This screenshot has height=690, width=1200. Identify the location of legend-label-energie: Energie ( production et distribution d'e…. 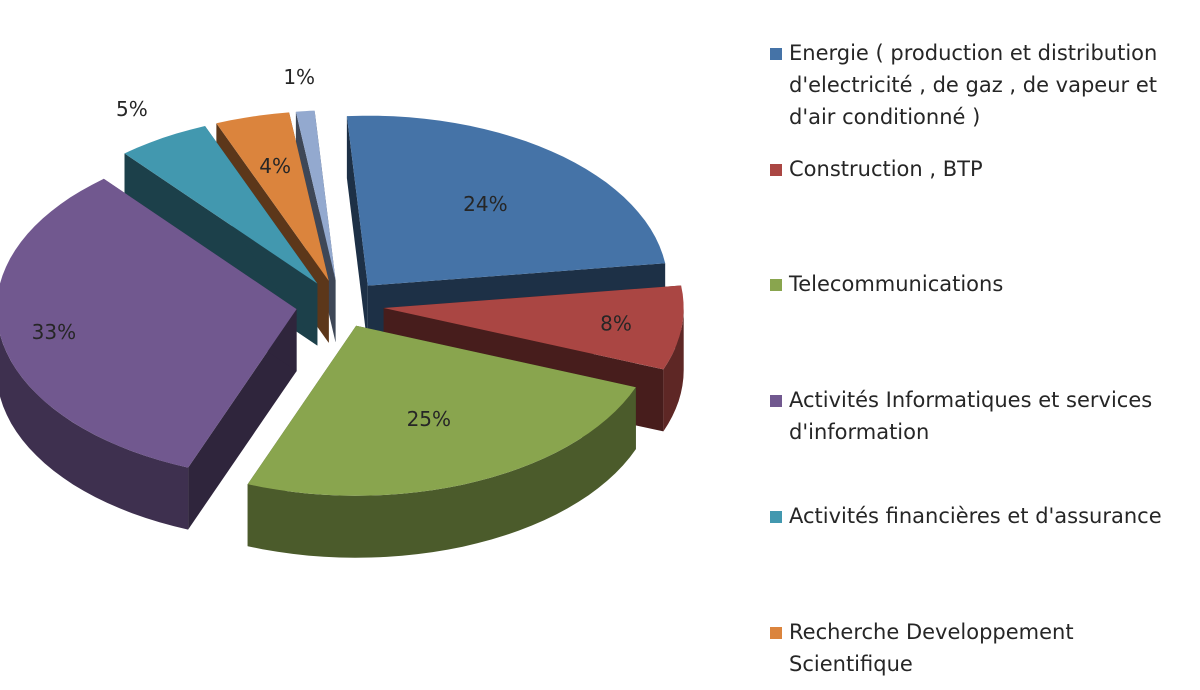
(973, 85).